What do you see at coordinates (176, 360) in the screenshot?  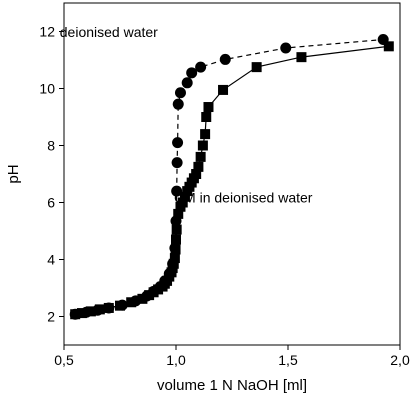 I see `x-tick-label: 1,0` at bounding box center [176, 360].